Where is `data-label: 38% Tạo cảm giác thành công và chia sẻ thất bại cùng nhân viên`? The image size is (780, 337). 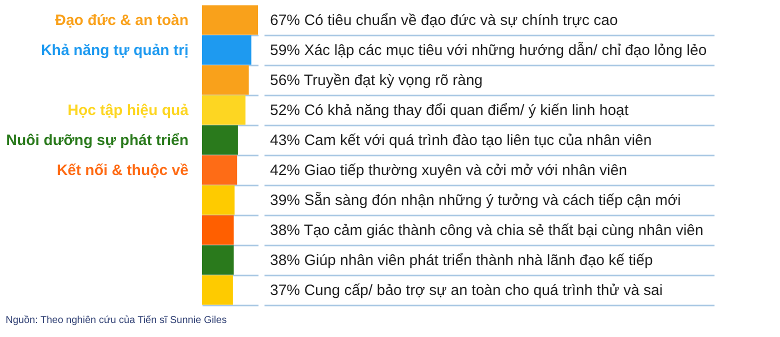
data-label: 38% Tạo cảm giác thành công và chia sẻ thất bại cùng nhân viên is located at coordinates (487, 230).